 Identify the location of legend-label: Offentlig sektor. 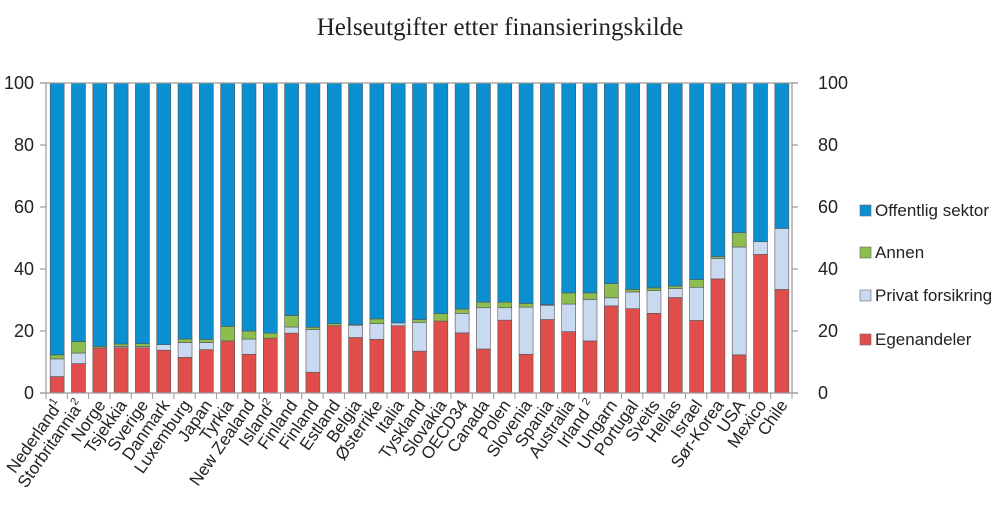
(932, 210).